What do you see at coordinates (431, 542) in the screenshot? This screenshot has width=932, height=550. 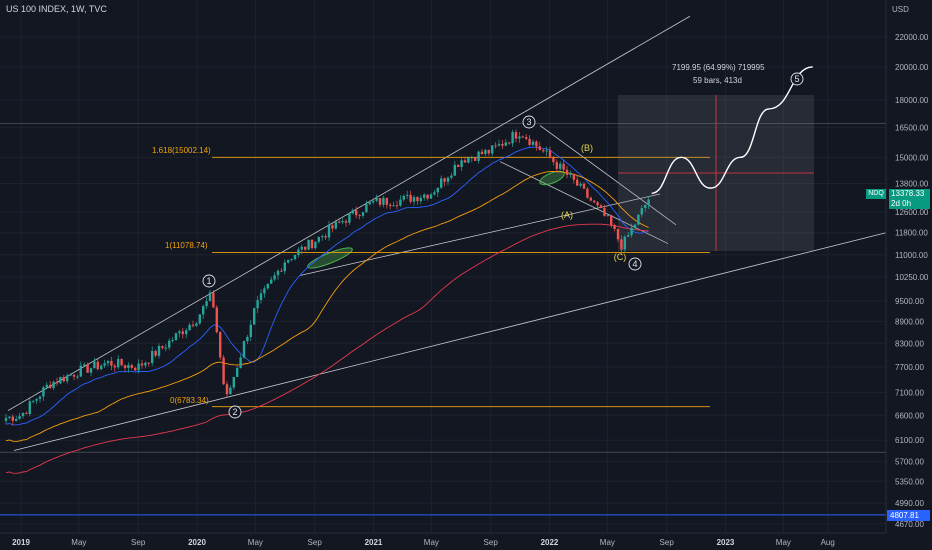 I see `time-tick-label: May` at bounding box center [431, 542].